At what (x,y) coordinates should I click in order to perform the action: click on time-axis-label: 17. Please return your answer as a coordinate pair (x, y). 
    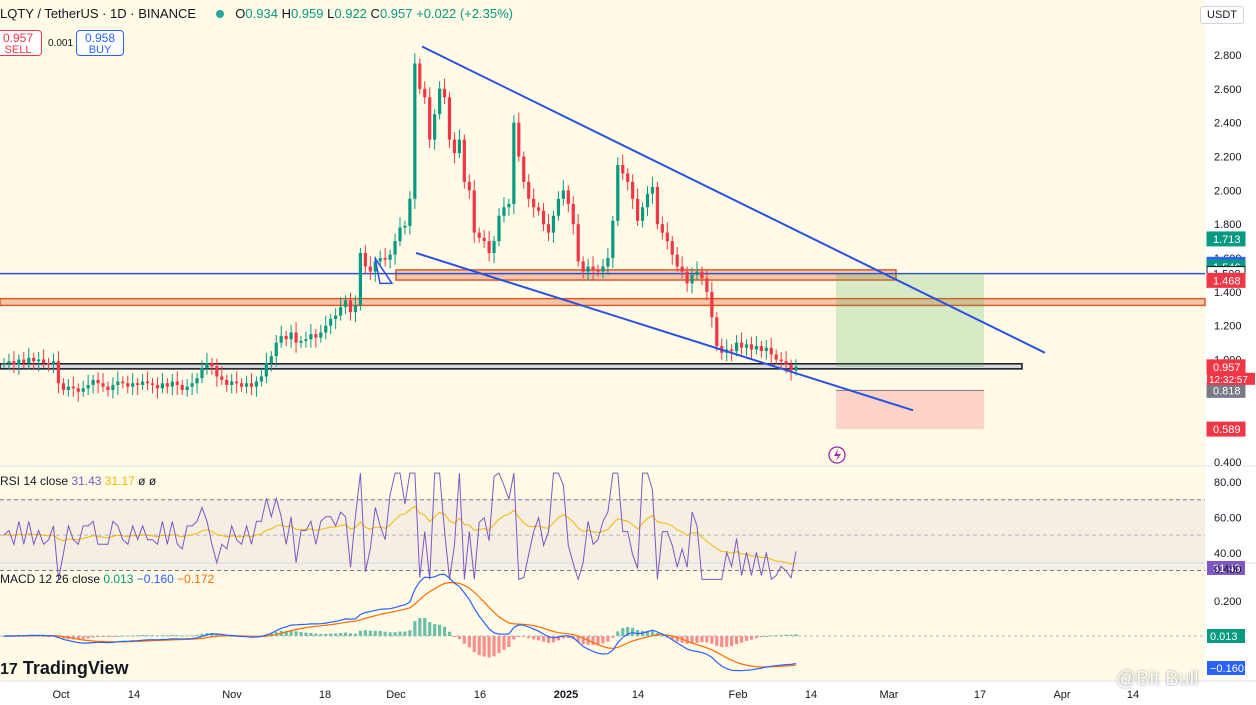
    Looking at the image, I should click on (980, 695).